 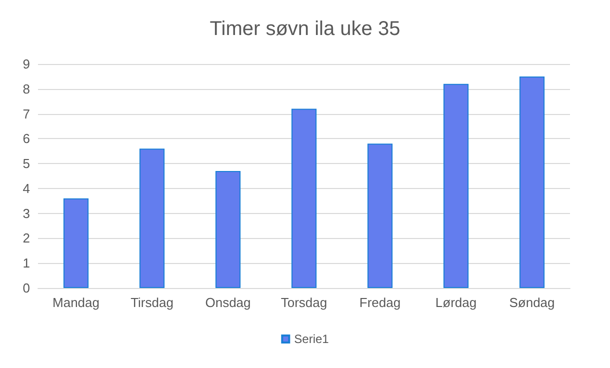 What do you see at coordinates (152, 302) in the screenshot?
I see `x-tick-label: Tirsdag` at bounding box center [152, 302].